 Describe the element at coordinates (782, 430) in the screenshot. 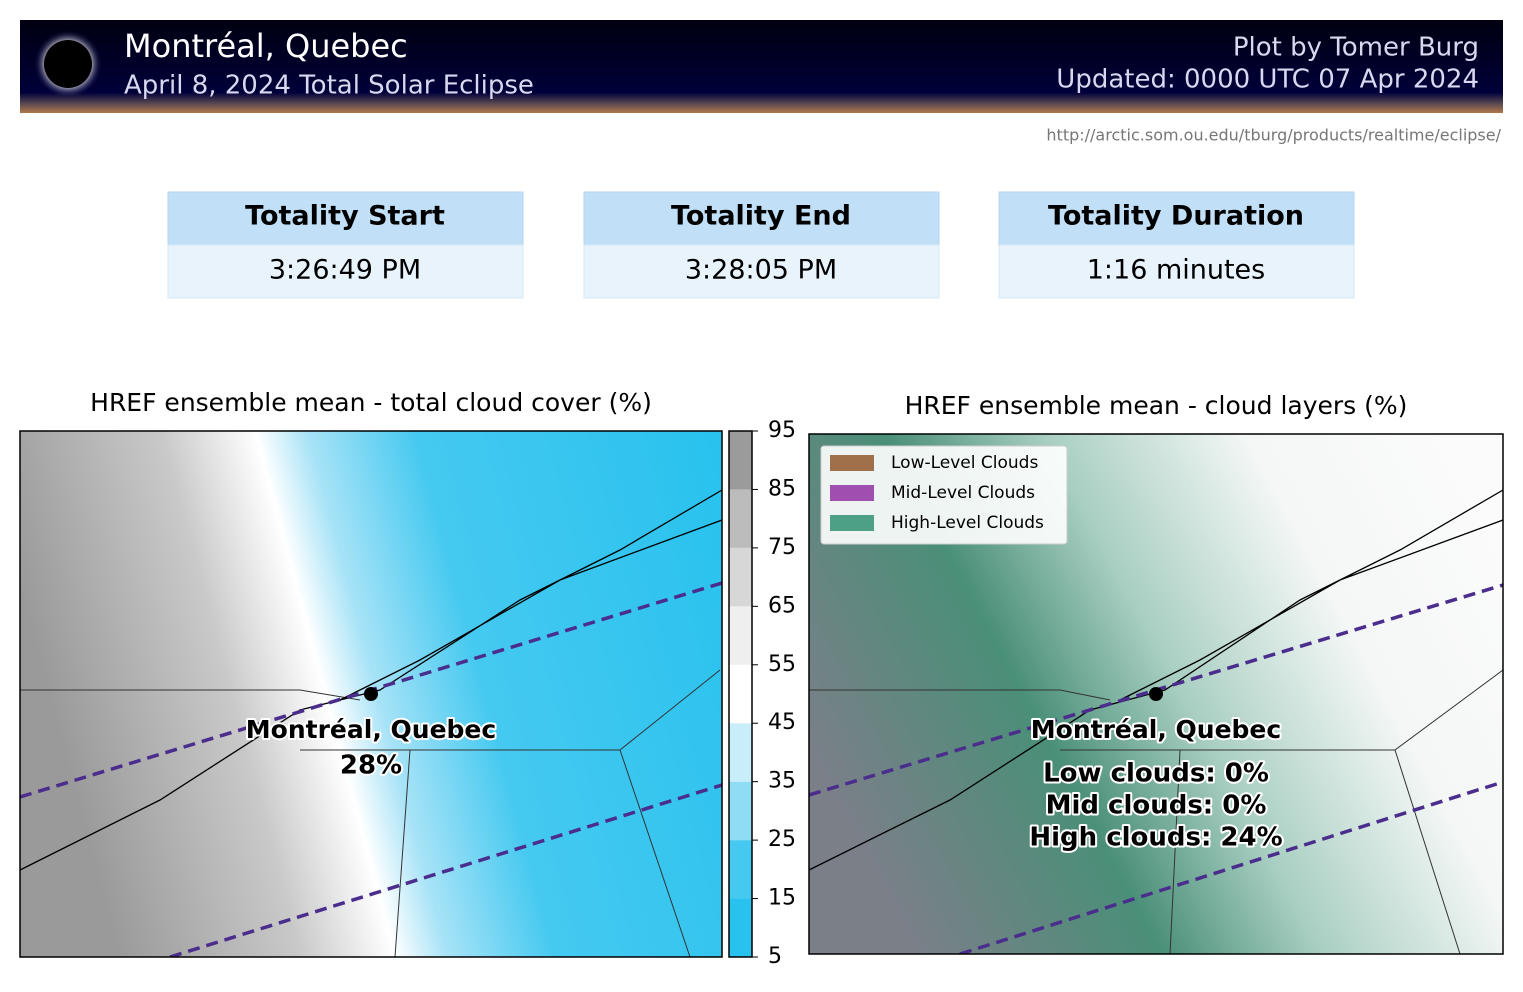

I see `colorbar-label: 95` at that location.